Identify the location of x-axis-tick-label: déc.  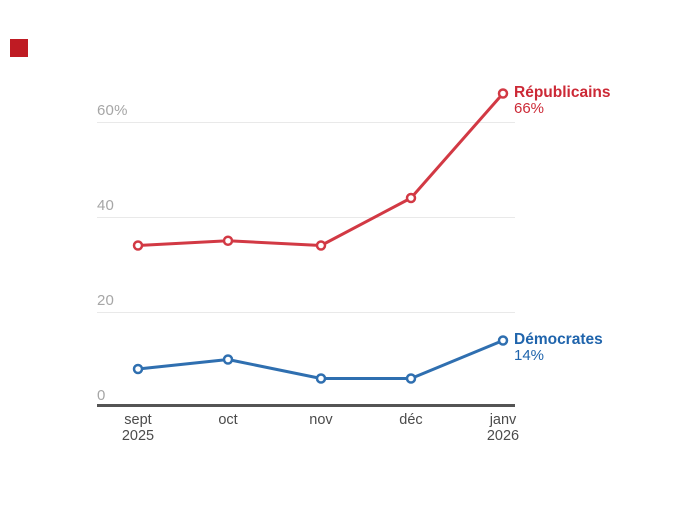
(411, 420).